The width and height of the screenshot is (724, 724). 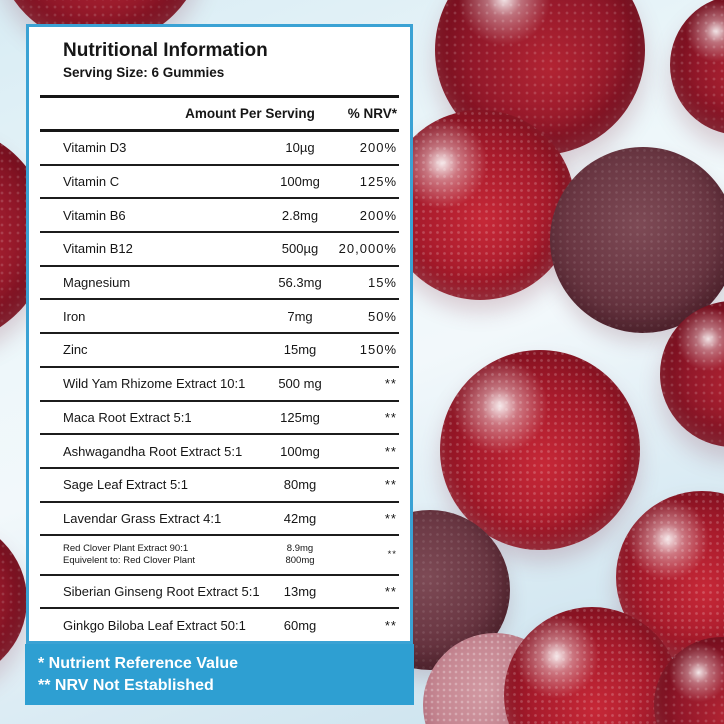 What do you see at coordinates (382, 283) in the screenshot?
I see `ingredient-nrv: 15%` at bounding box center [382, 283].